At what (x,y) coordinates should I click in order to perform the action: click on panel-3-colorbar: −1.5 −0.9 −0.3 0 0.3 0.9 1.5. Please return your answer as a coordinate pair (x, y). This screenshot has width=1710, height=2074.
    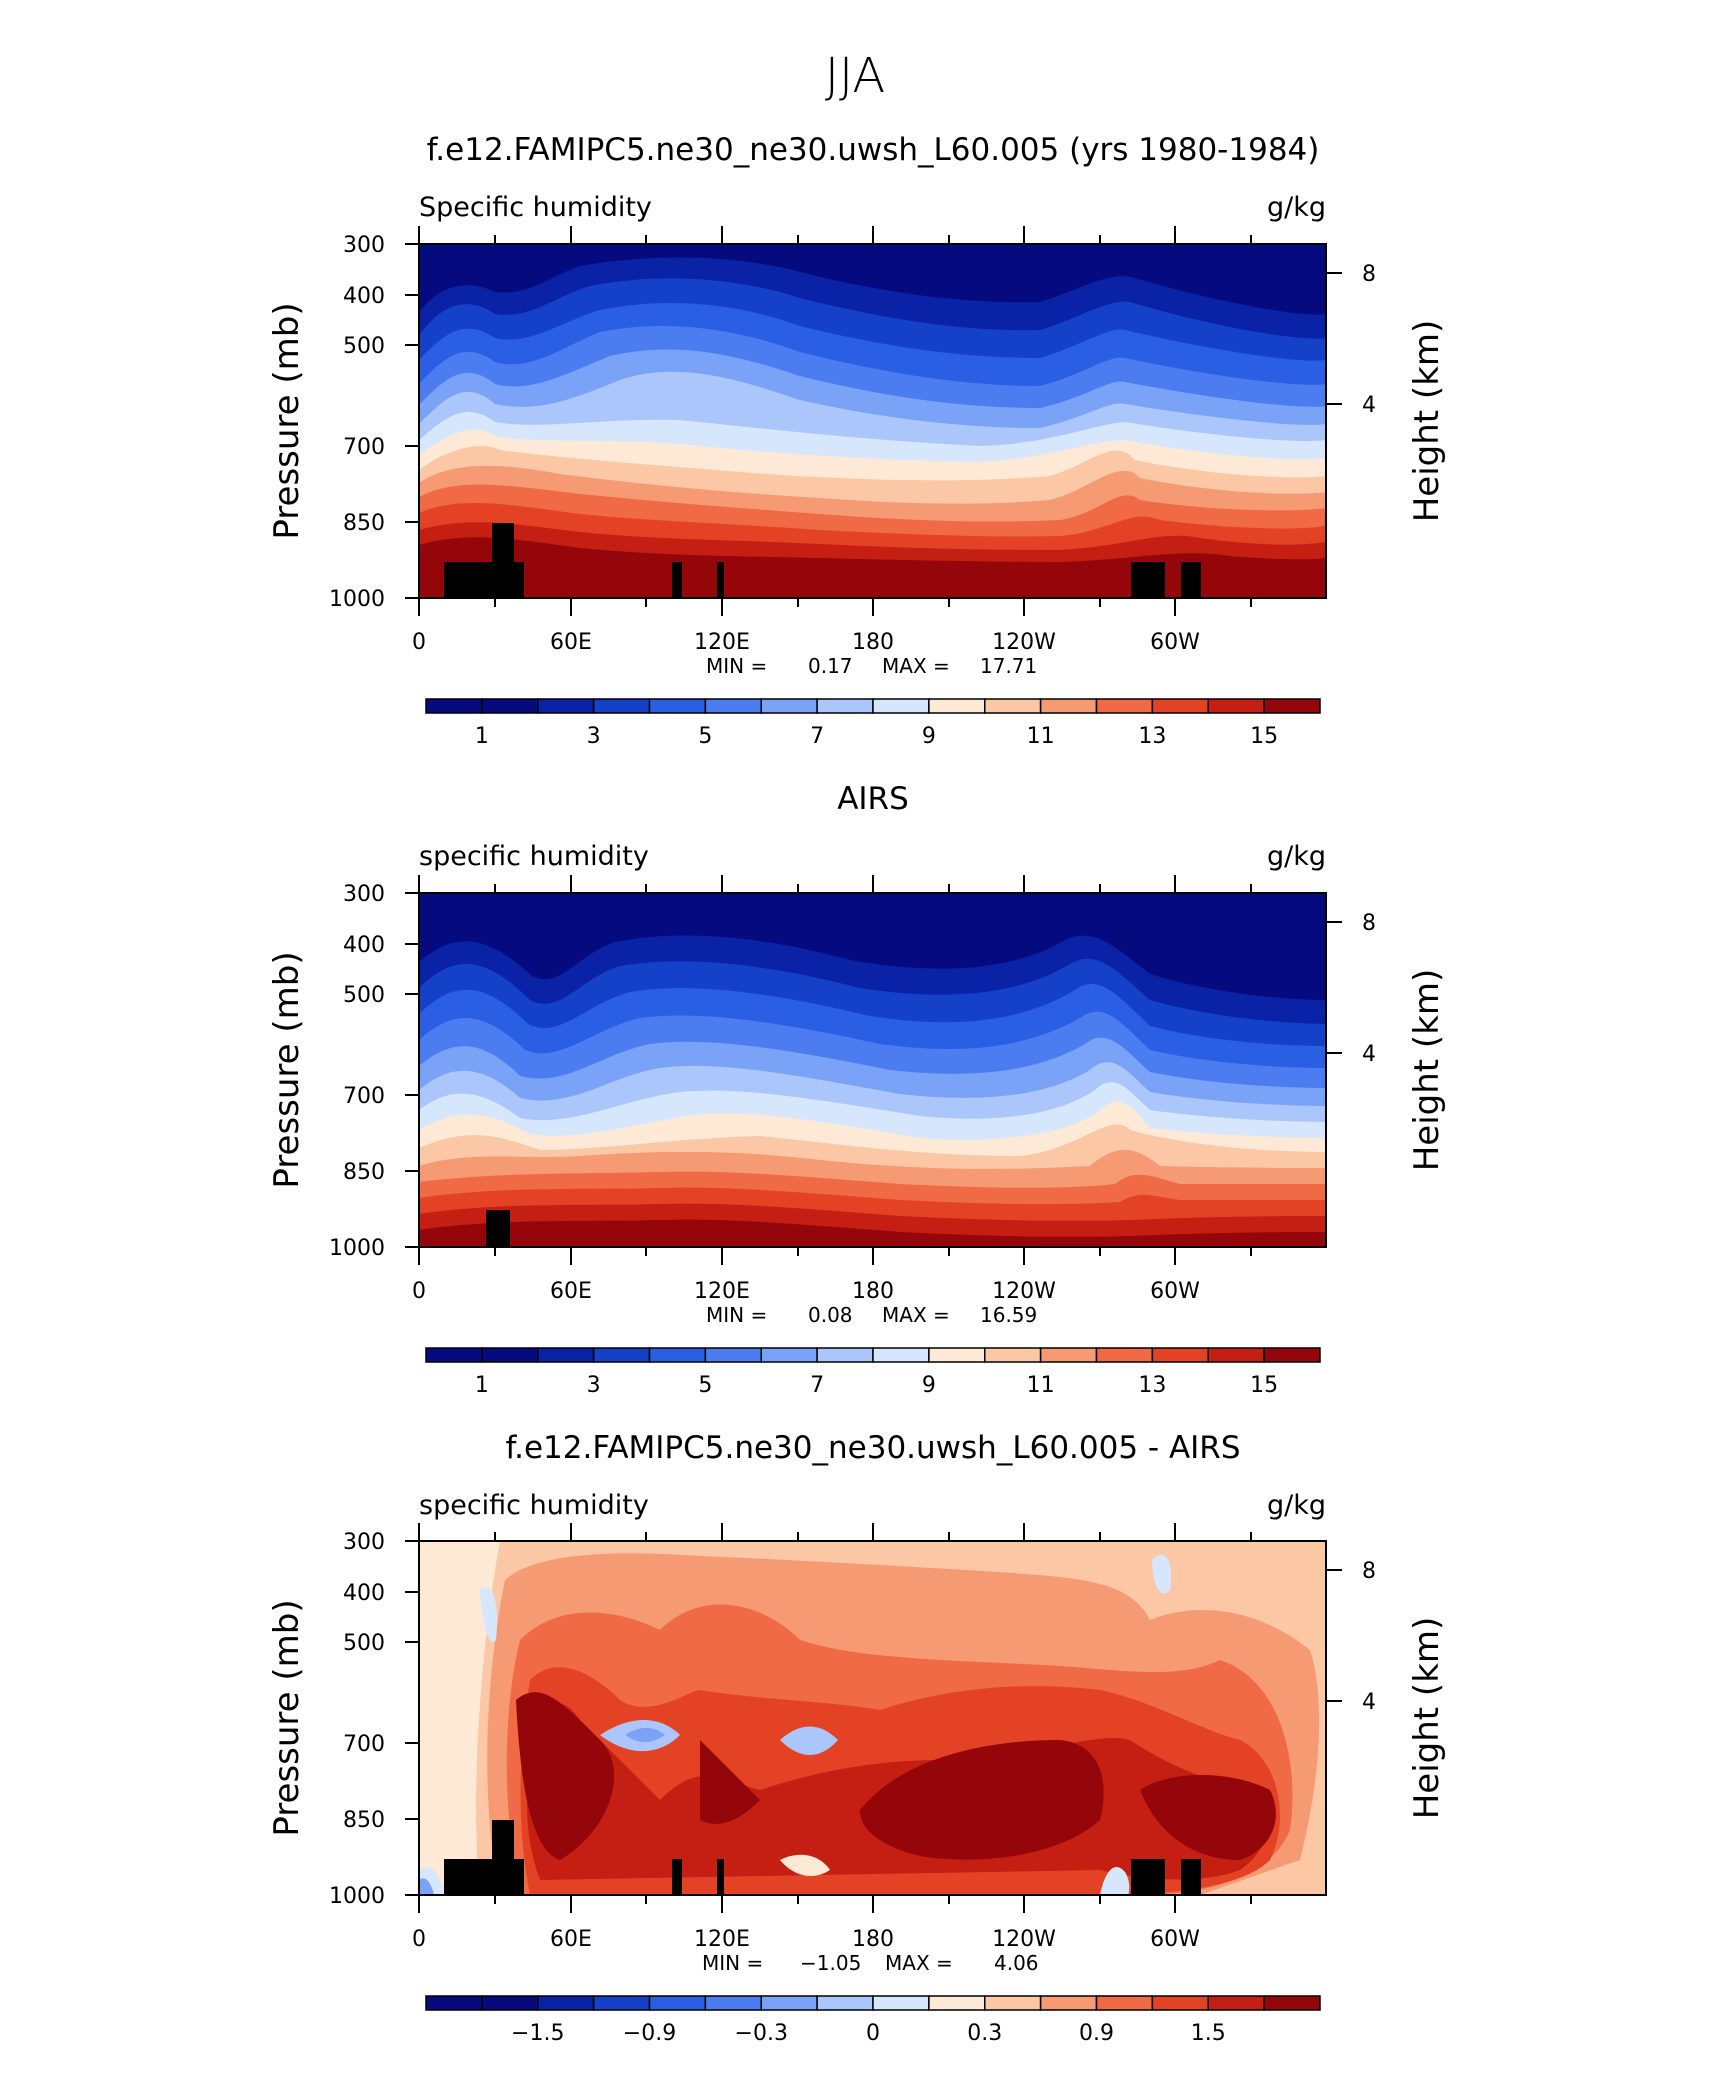
    Looking at the image, I should click on (873, 2020).